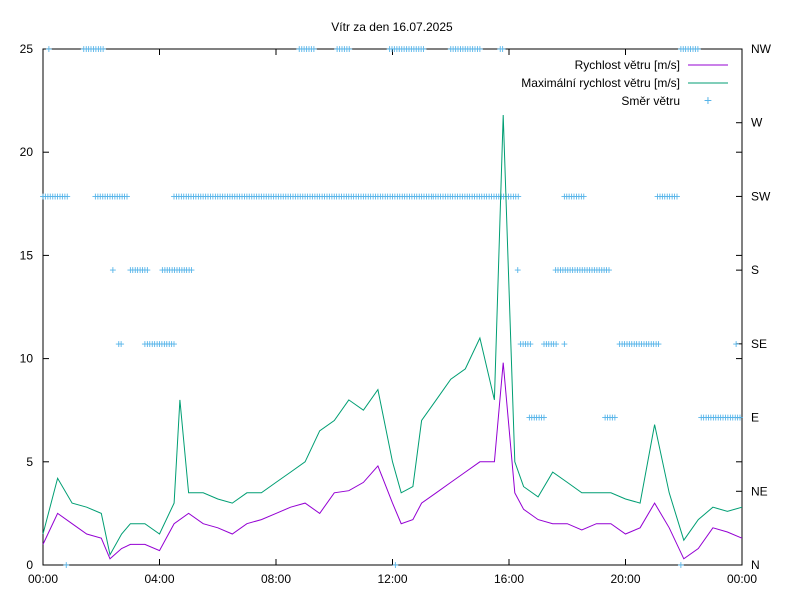  What do you see at coordinates (759, 491) in the screenshot?
I see `y2-tick-label: NE` at bounding box center [759, 491].